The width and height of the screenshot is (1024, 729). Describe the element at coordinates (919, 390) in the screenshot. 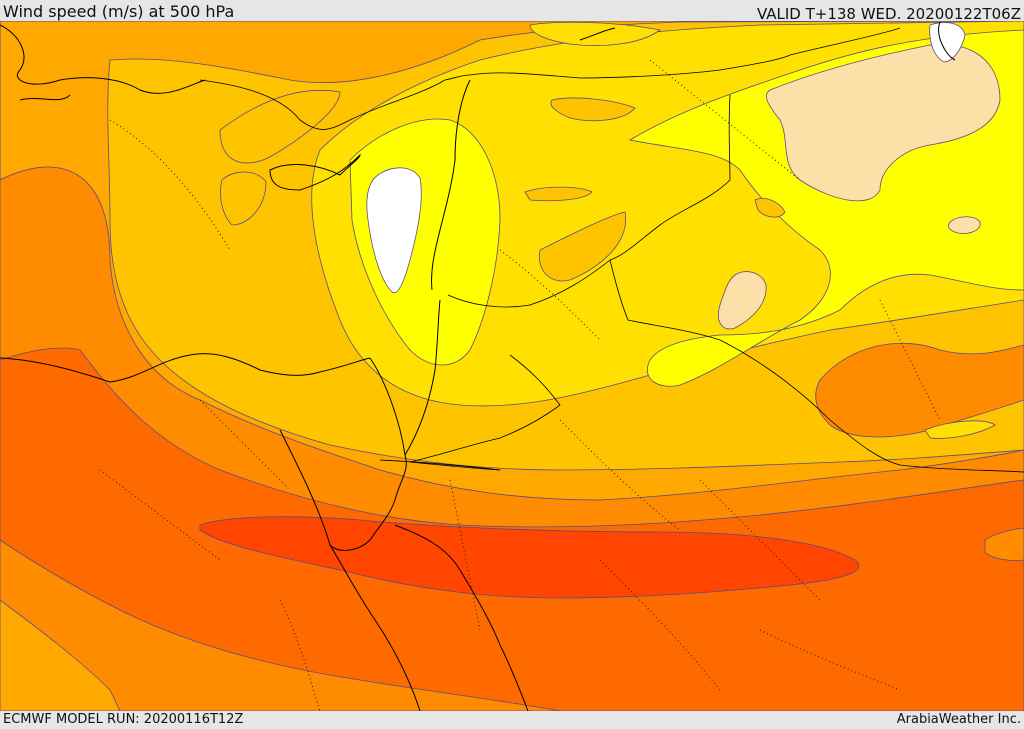

I see `wind-band-orange-east` at that location.